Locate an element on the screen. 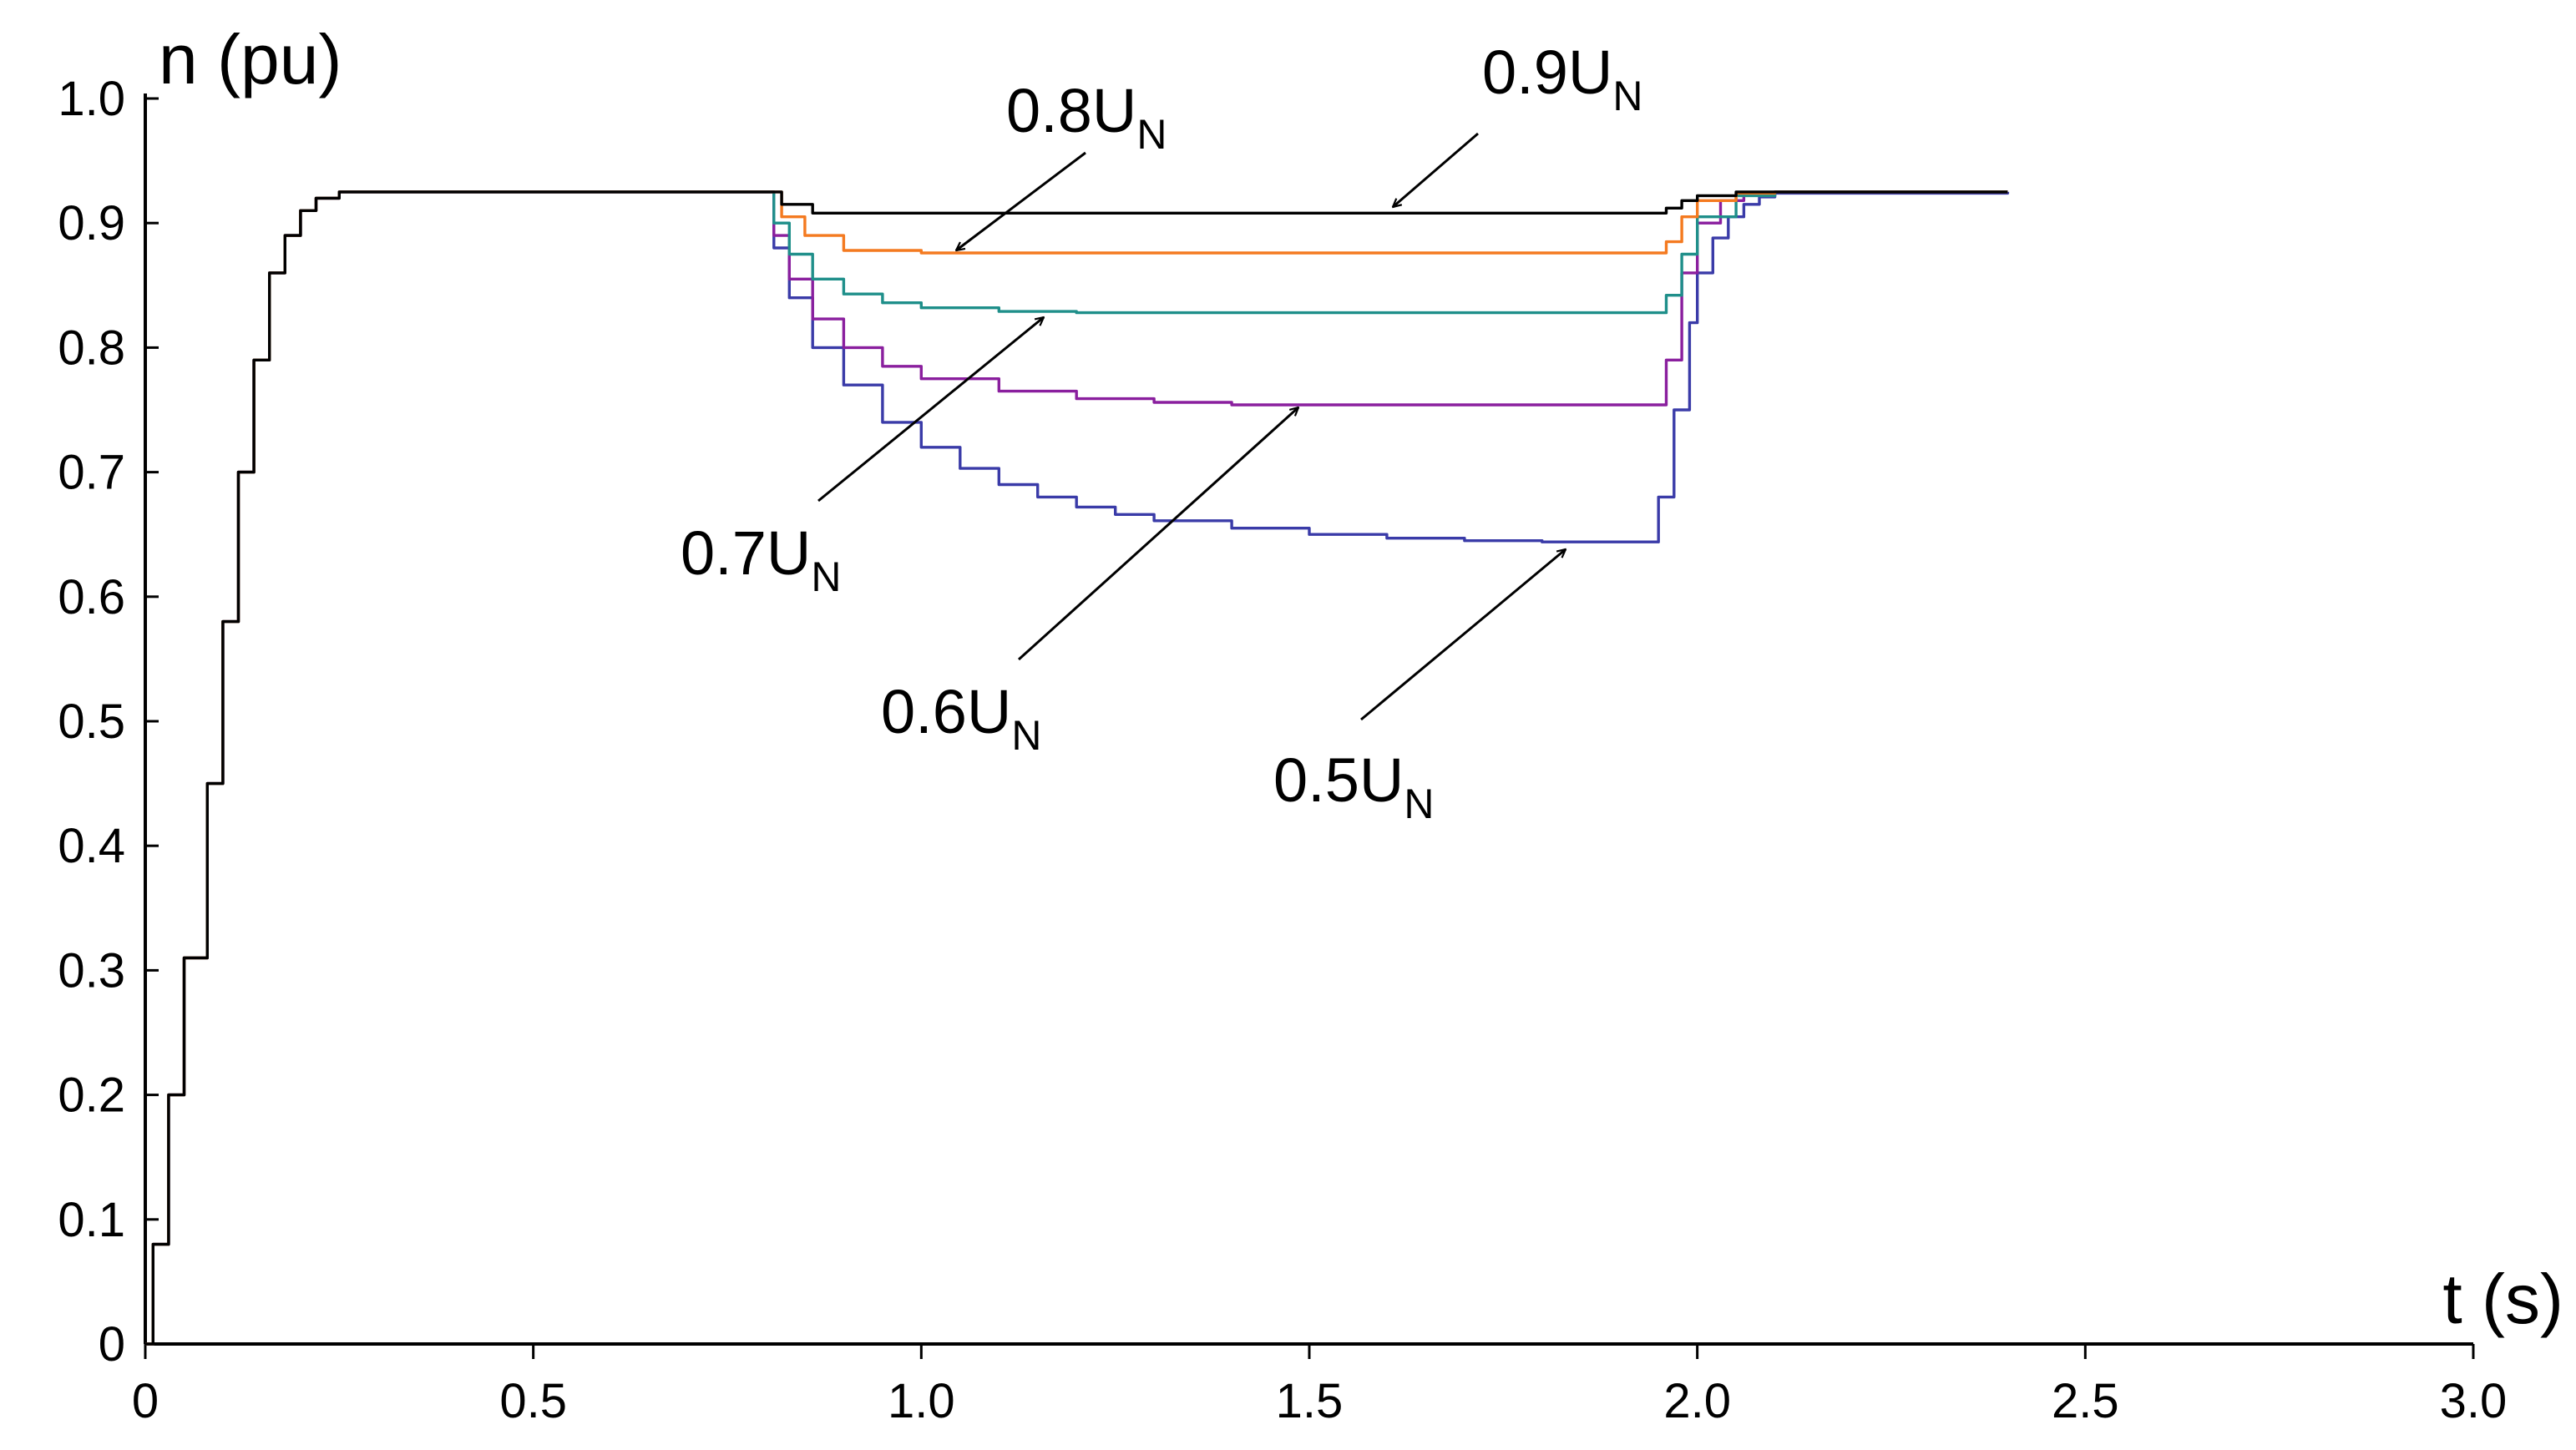 This screenshot has width=2576, height=1450. annotation-arrow-0.5UN is located at coordinates (1463, 635).